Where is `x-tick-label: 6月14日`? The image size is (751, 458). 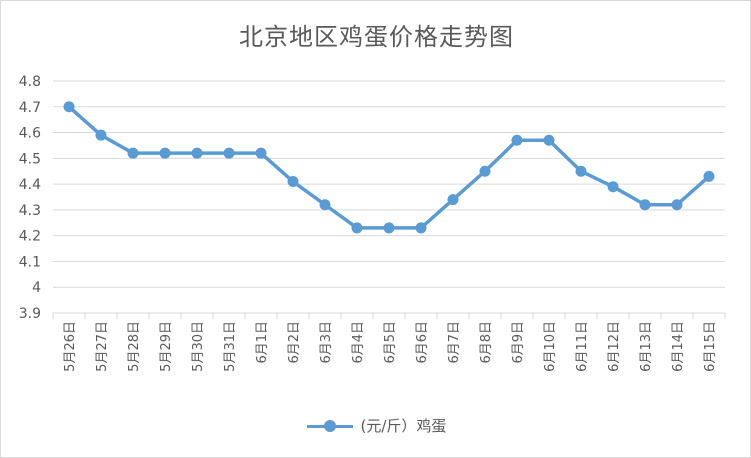 x-tick-label: 6月14日 is located at coordinates (678, 346).